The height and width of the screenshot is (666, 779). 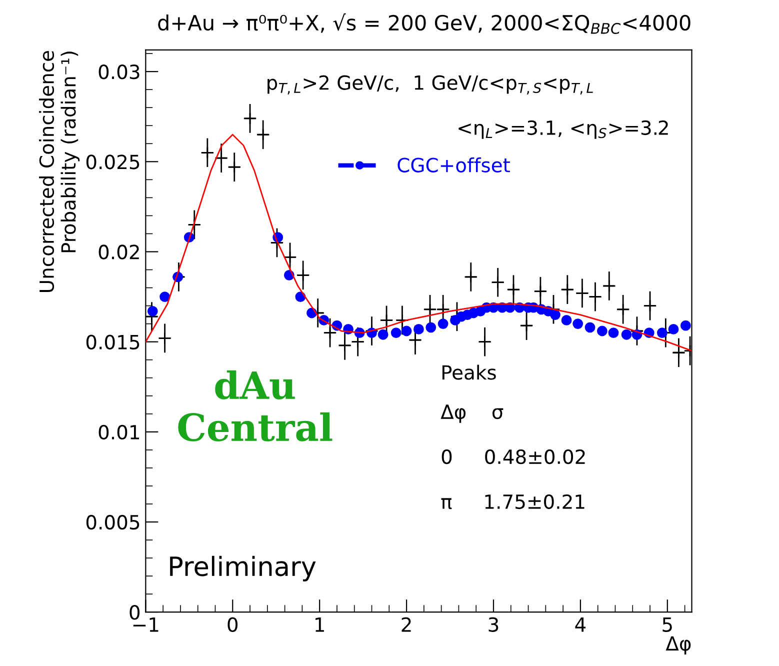 I want to click on annotation: Δφ σ, so click(x=472, y=413).